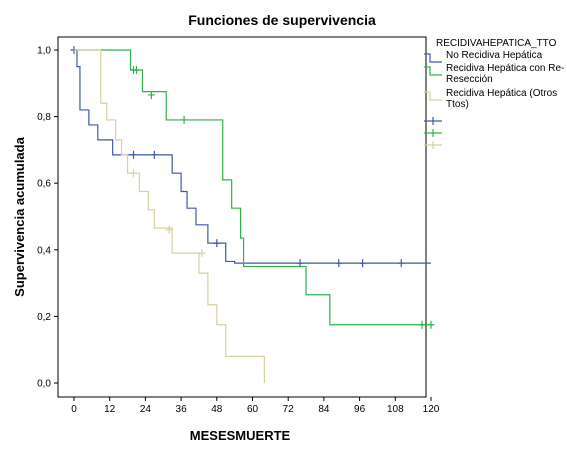 The width and height of the screenshot is (567, 454). Describe the element at coordinates (44, 250) in the screenshot. I see `y-tick-label: 0,4` at that location.